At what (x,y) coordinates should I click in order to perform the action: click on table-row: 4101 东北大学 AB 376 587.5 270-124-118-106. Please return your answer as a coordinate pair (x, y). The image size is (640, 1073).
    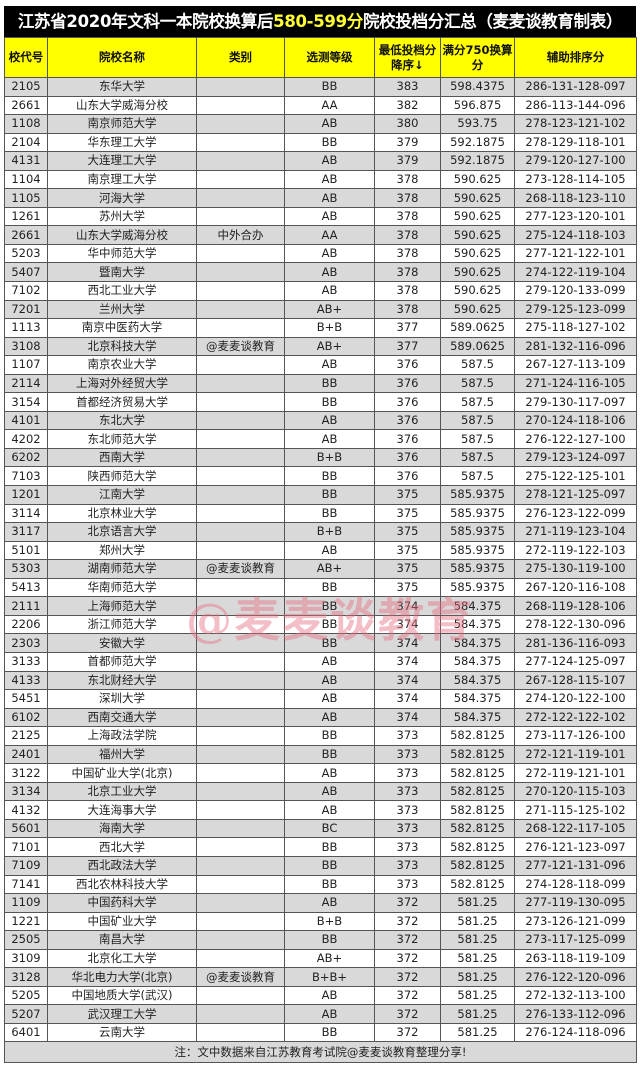
    Looking at the image, I should click on (320, 420).